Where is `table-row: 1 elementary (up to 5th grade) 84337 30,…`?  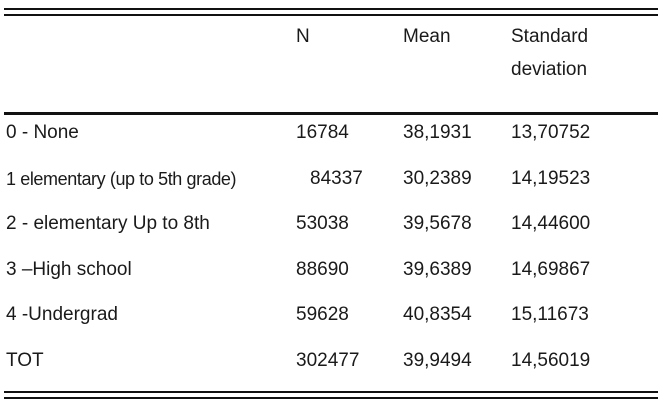
table-row: 1 elementary (up to 5th grade) 84337 30,… is located at coordinates (331, 183).